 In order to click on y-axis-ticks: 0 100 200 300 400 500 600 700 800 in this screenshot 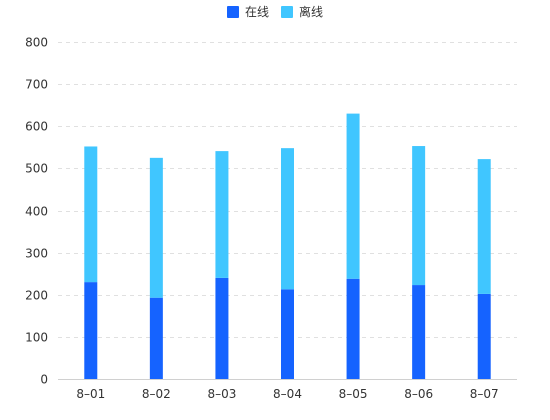, I will do `click(36, 211)`.